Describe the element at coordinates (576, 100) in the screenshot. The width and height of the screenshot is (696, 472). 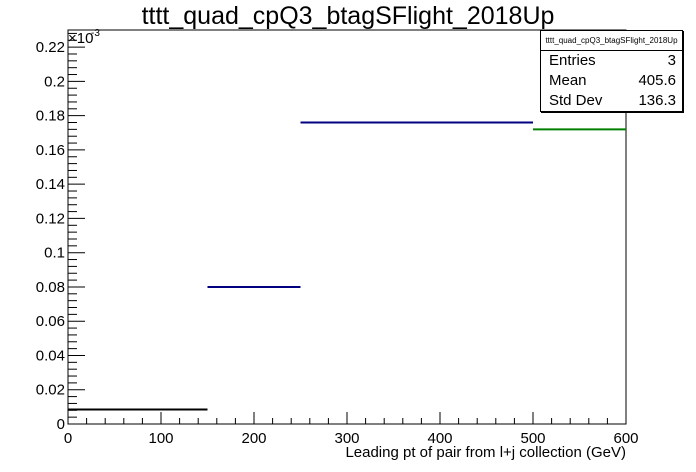
I see `stats-label-stddev: Std Dev` at that location.